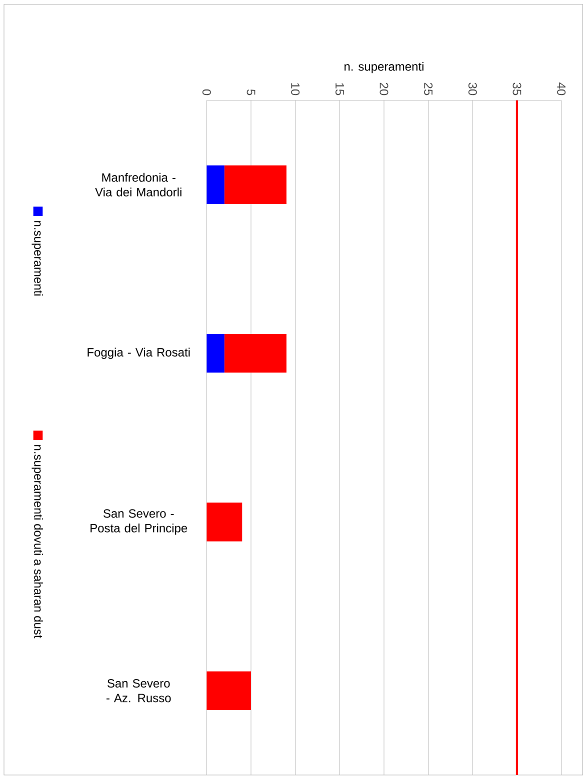 The height and width of the screenshot is (779, 588). What do you see at coordinates (138, 184) in the screenshot?
I see `y-tick-label: Manfredonia - Via dei Mandorli` at bounding box center [138, 184].